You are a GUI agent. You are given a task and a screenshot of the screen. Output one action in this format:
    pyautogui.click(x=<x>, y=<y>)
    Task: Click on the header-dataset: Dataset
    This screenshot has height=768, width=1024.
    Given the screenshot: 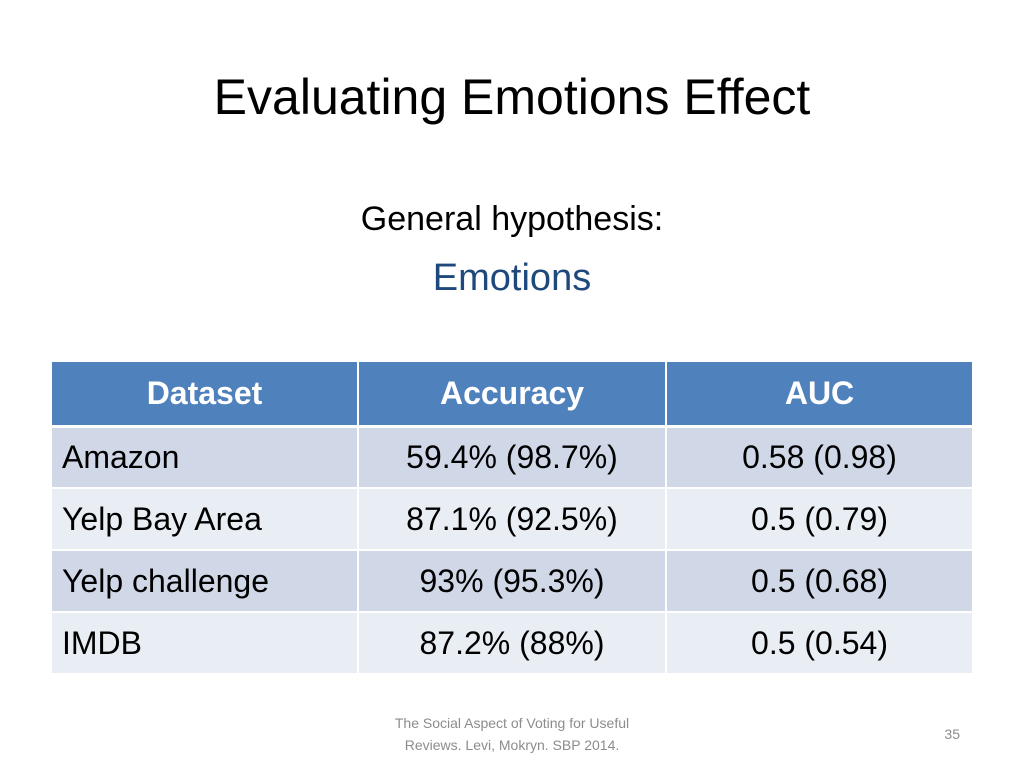 What is the action you would take?
    pyautogui.click(x=205, y=395)
    